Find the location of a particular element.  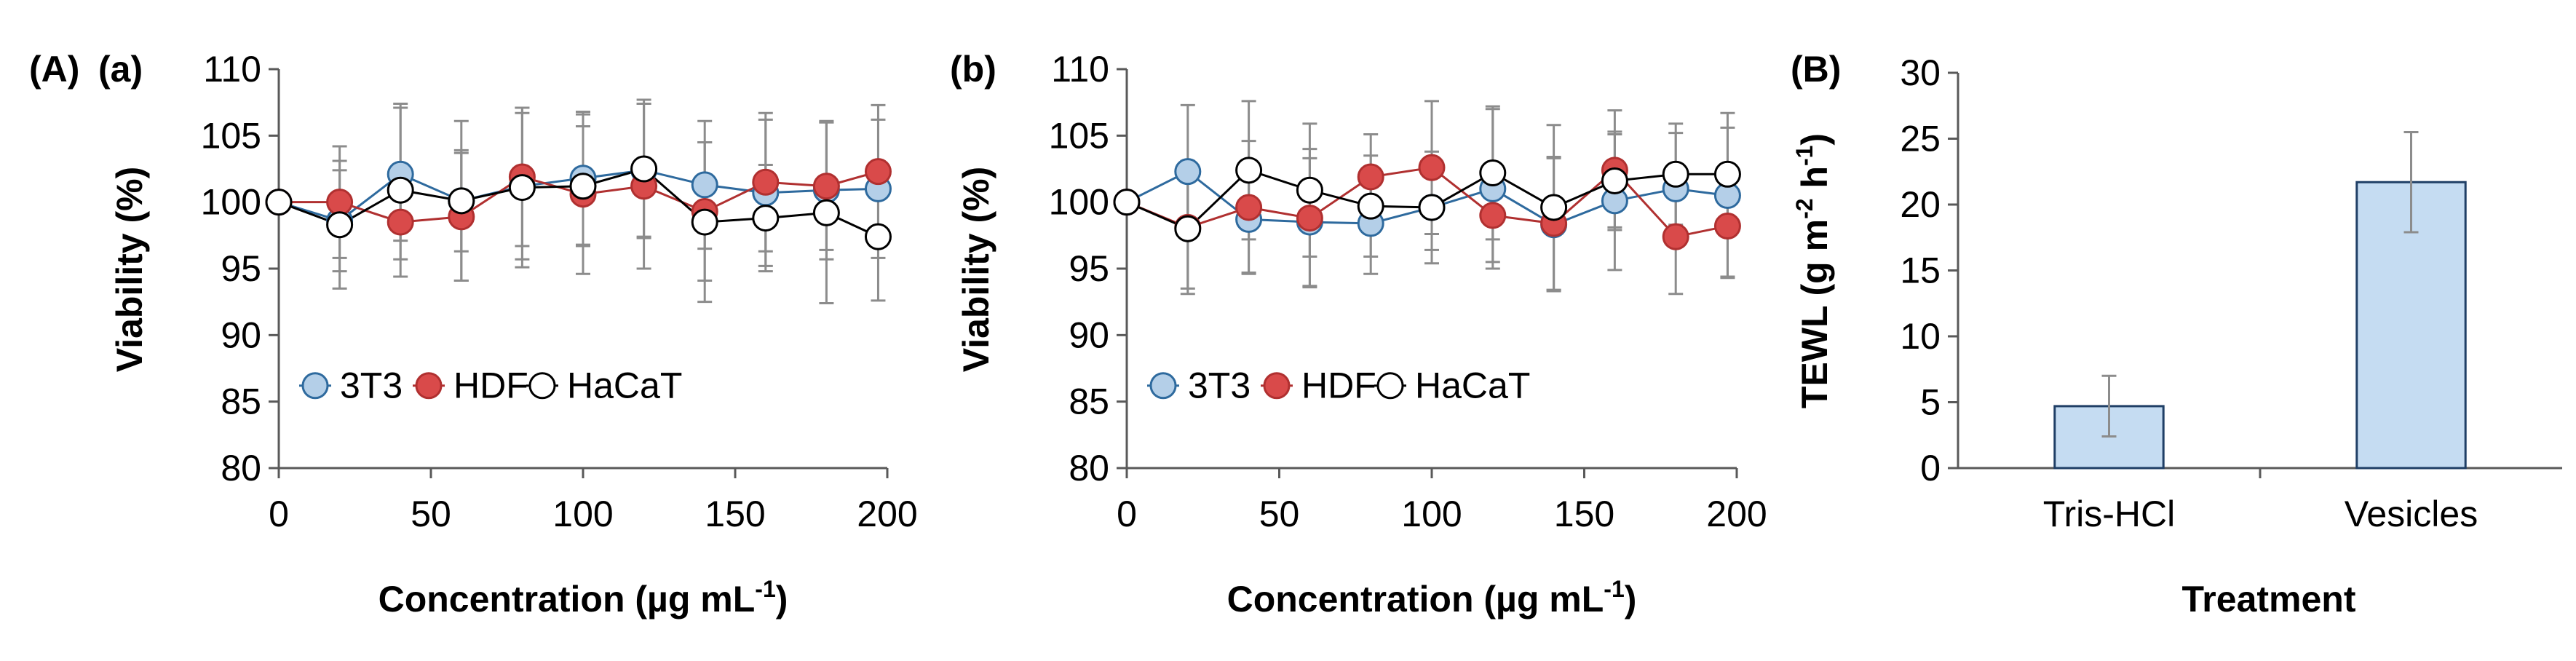

panel-b-legend-marker-HDF is located at coordinates (1277, 386).